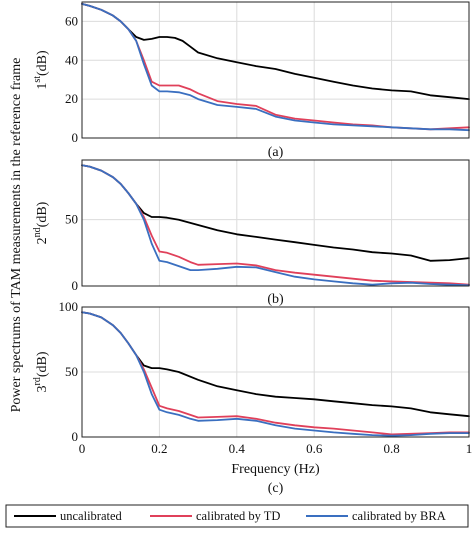 The width and height of the screenshot is (474, 550). What do you see at coordinates (42, 240) in the screenshot?
I see `y-axis-label-ordinal: 2` at bounding box center [42, 240].